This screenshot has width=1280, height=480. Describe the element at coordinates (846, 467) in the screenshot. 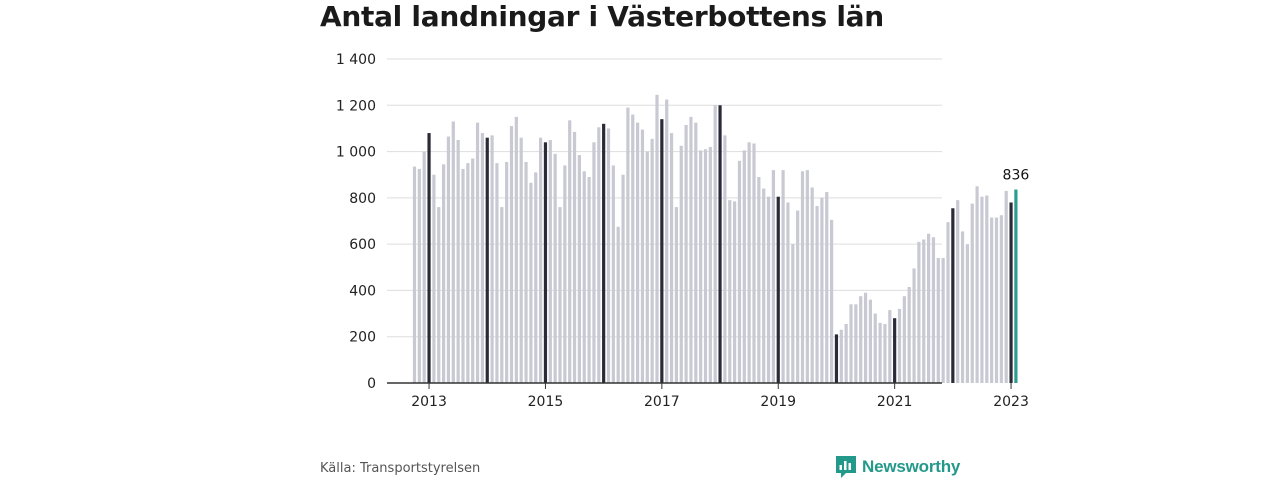

I see `bar-chart-logo-icon` at that location.